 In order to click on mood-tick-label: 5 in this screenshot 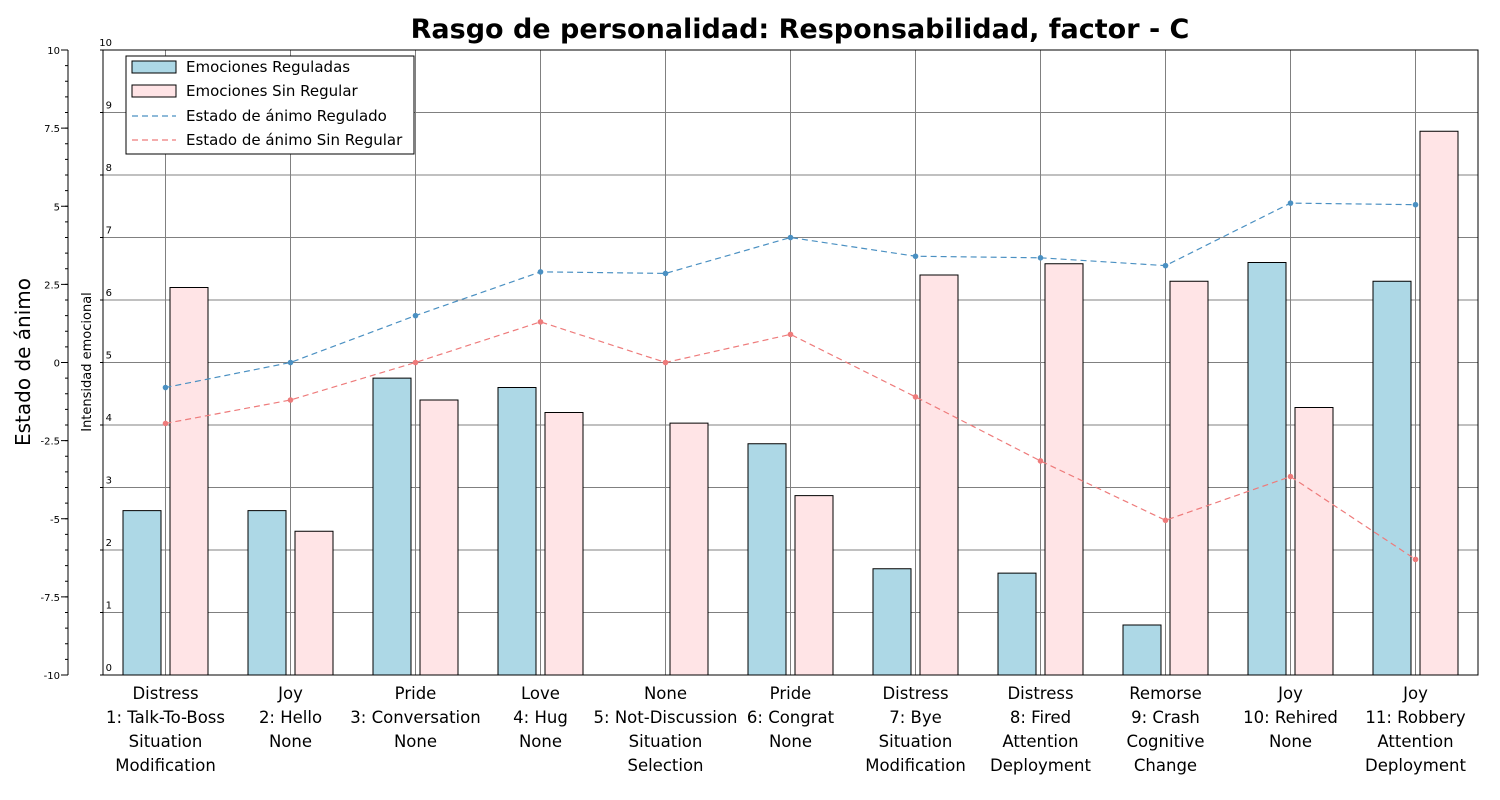, I will do `click(57, 207)`.